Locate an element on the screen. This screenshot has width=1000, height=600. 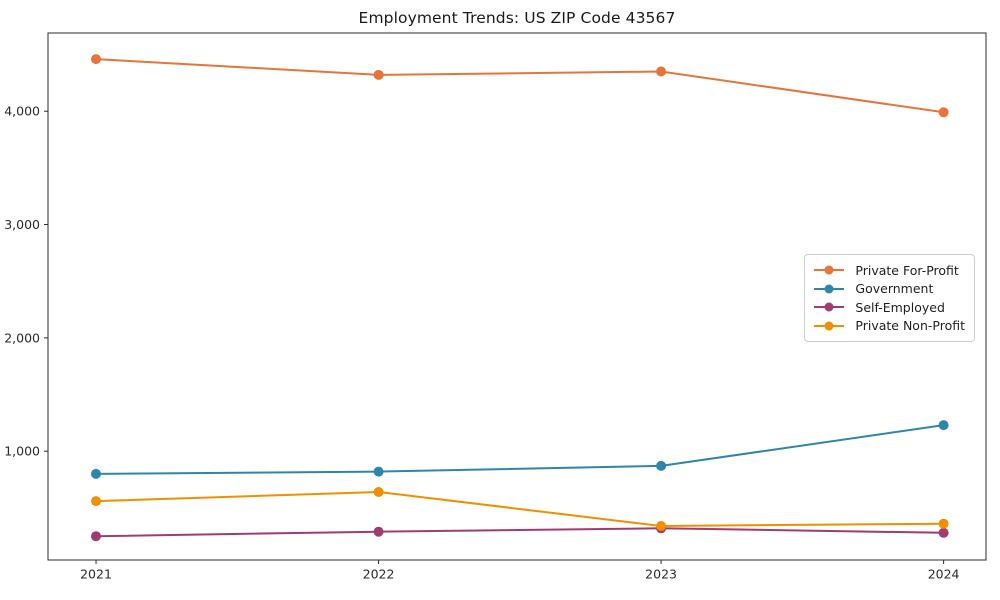
series-line-self-employed is located at coordinates (519, 532).